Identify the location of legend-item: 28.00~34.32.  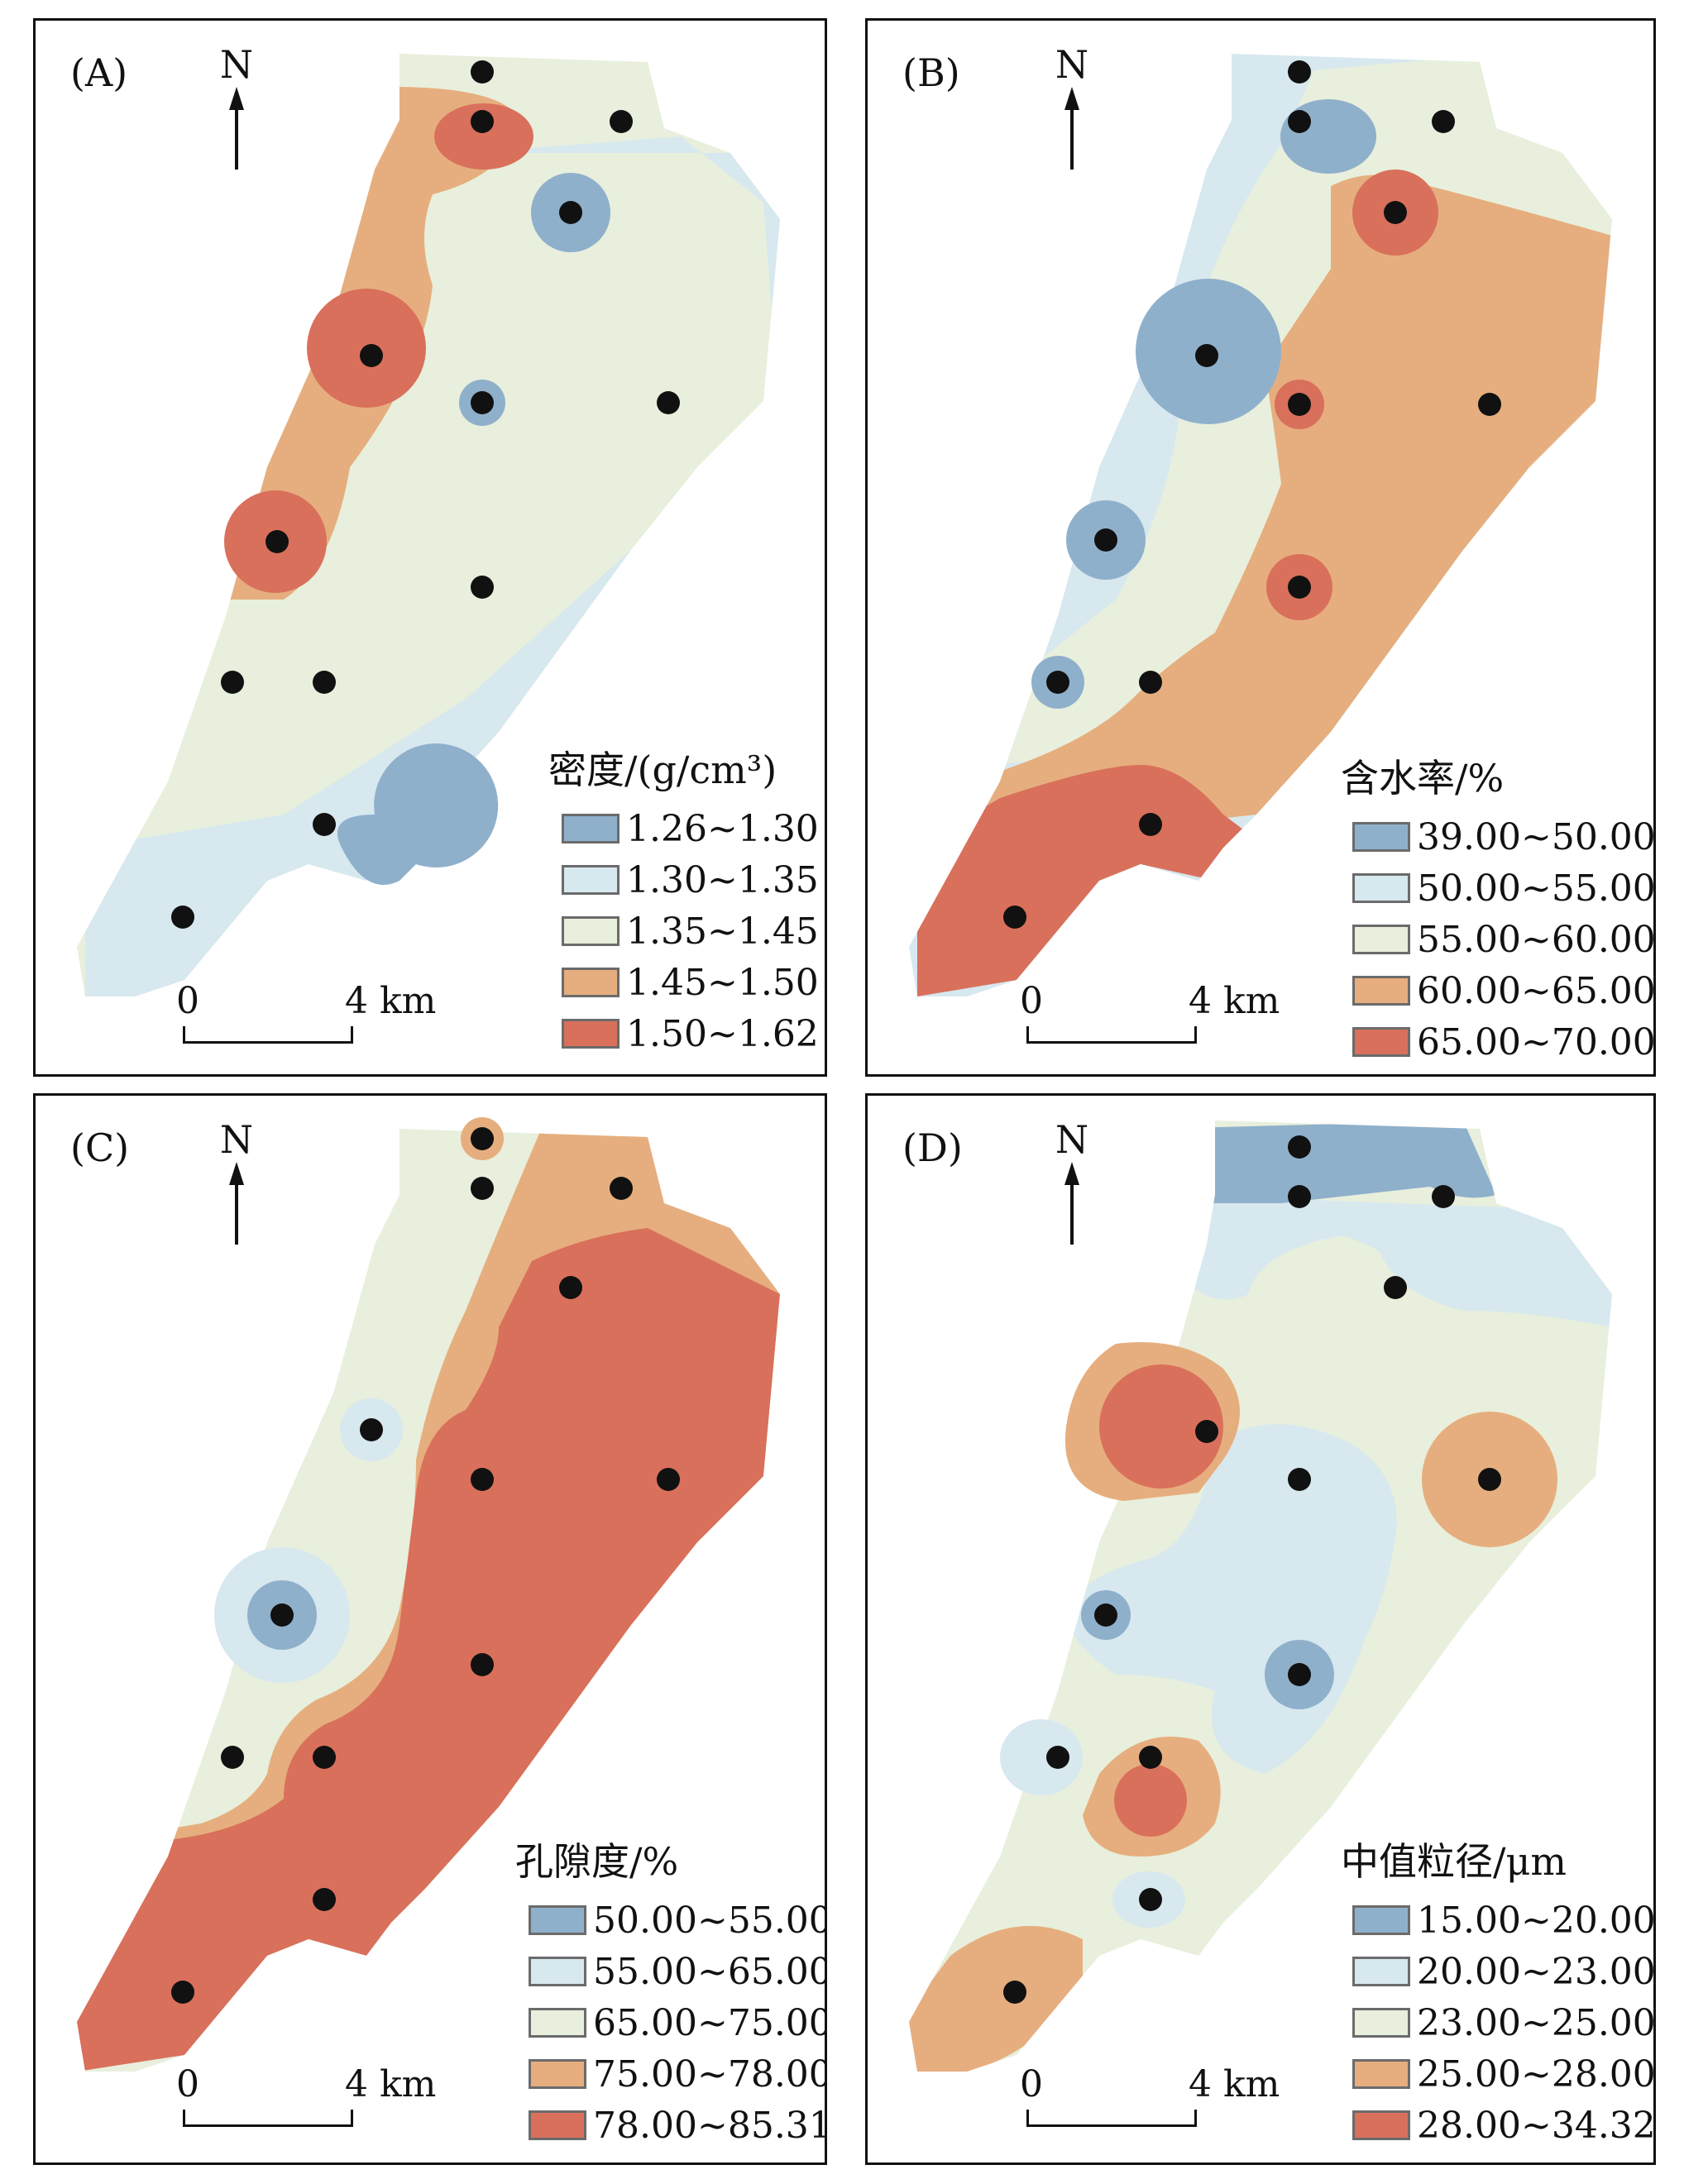
(1504, 2125).